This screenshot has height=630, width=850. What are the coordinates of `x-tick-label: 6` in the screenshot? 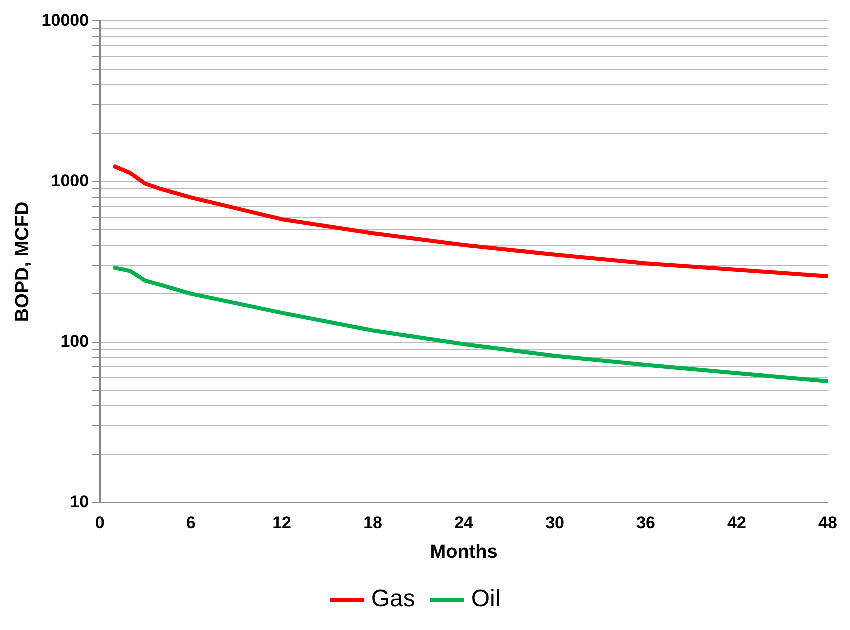 It's located at (191, 523).